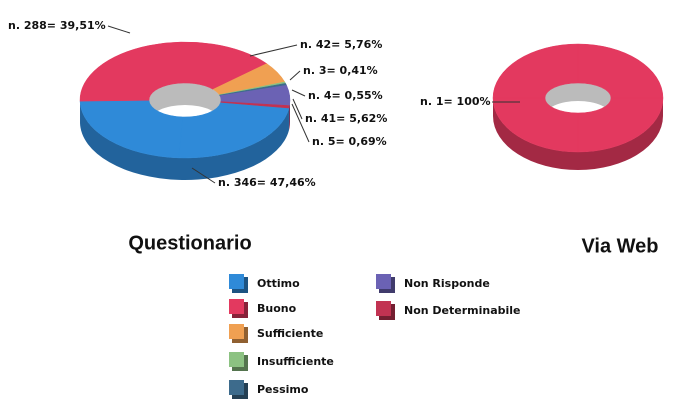 This screenshot has height=402, width=700. What do you see at coordinates (341, 44) in the screenshot?
I see `data-label: n. 42= 5,76%` at bounding box center [341, 44].